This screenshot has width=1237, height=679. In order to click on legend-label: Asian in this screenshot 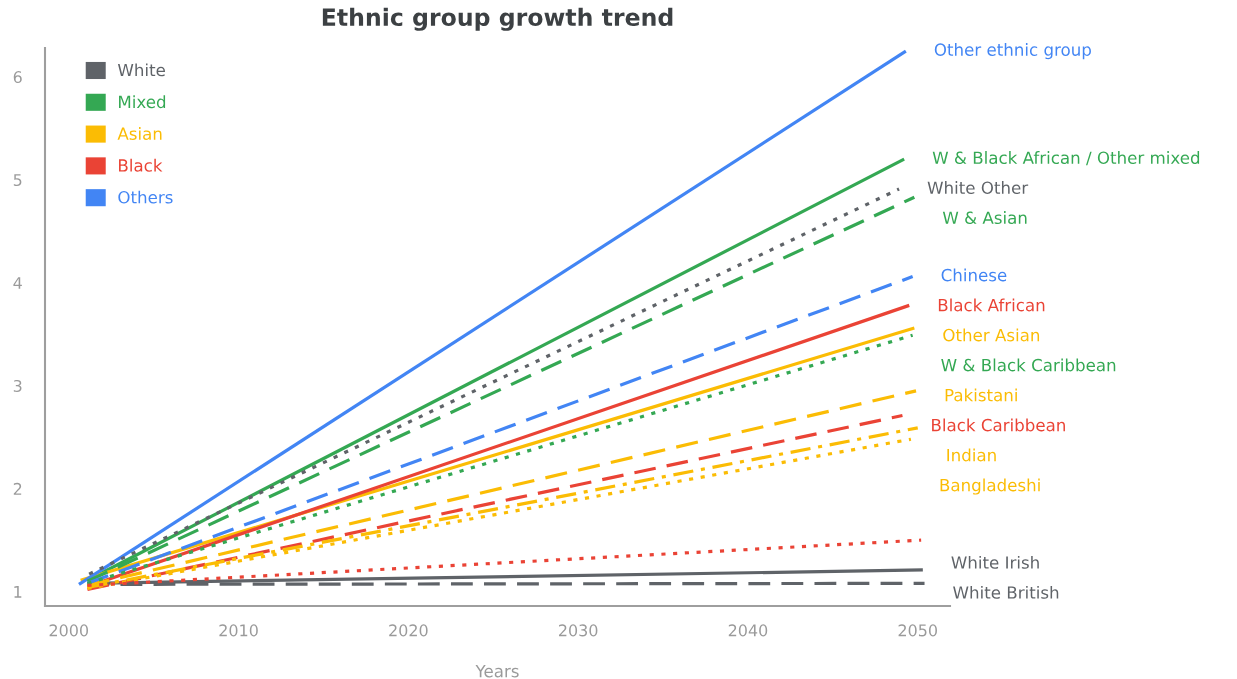, I will do `click(139, 133)`.